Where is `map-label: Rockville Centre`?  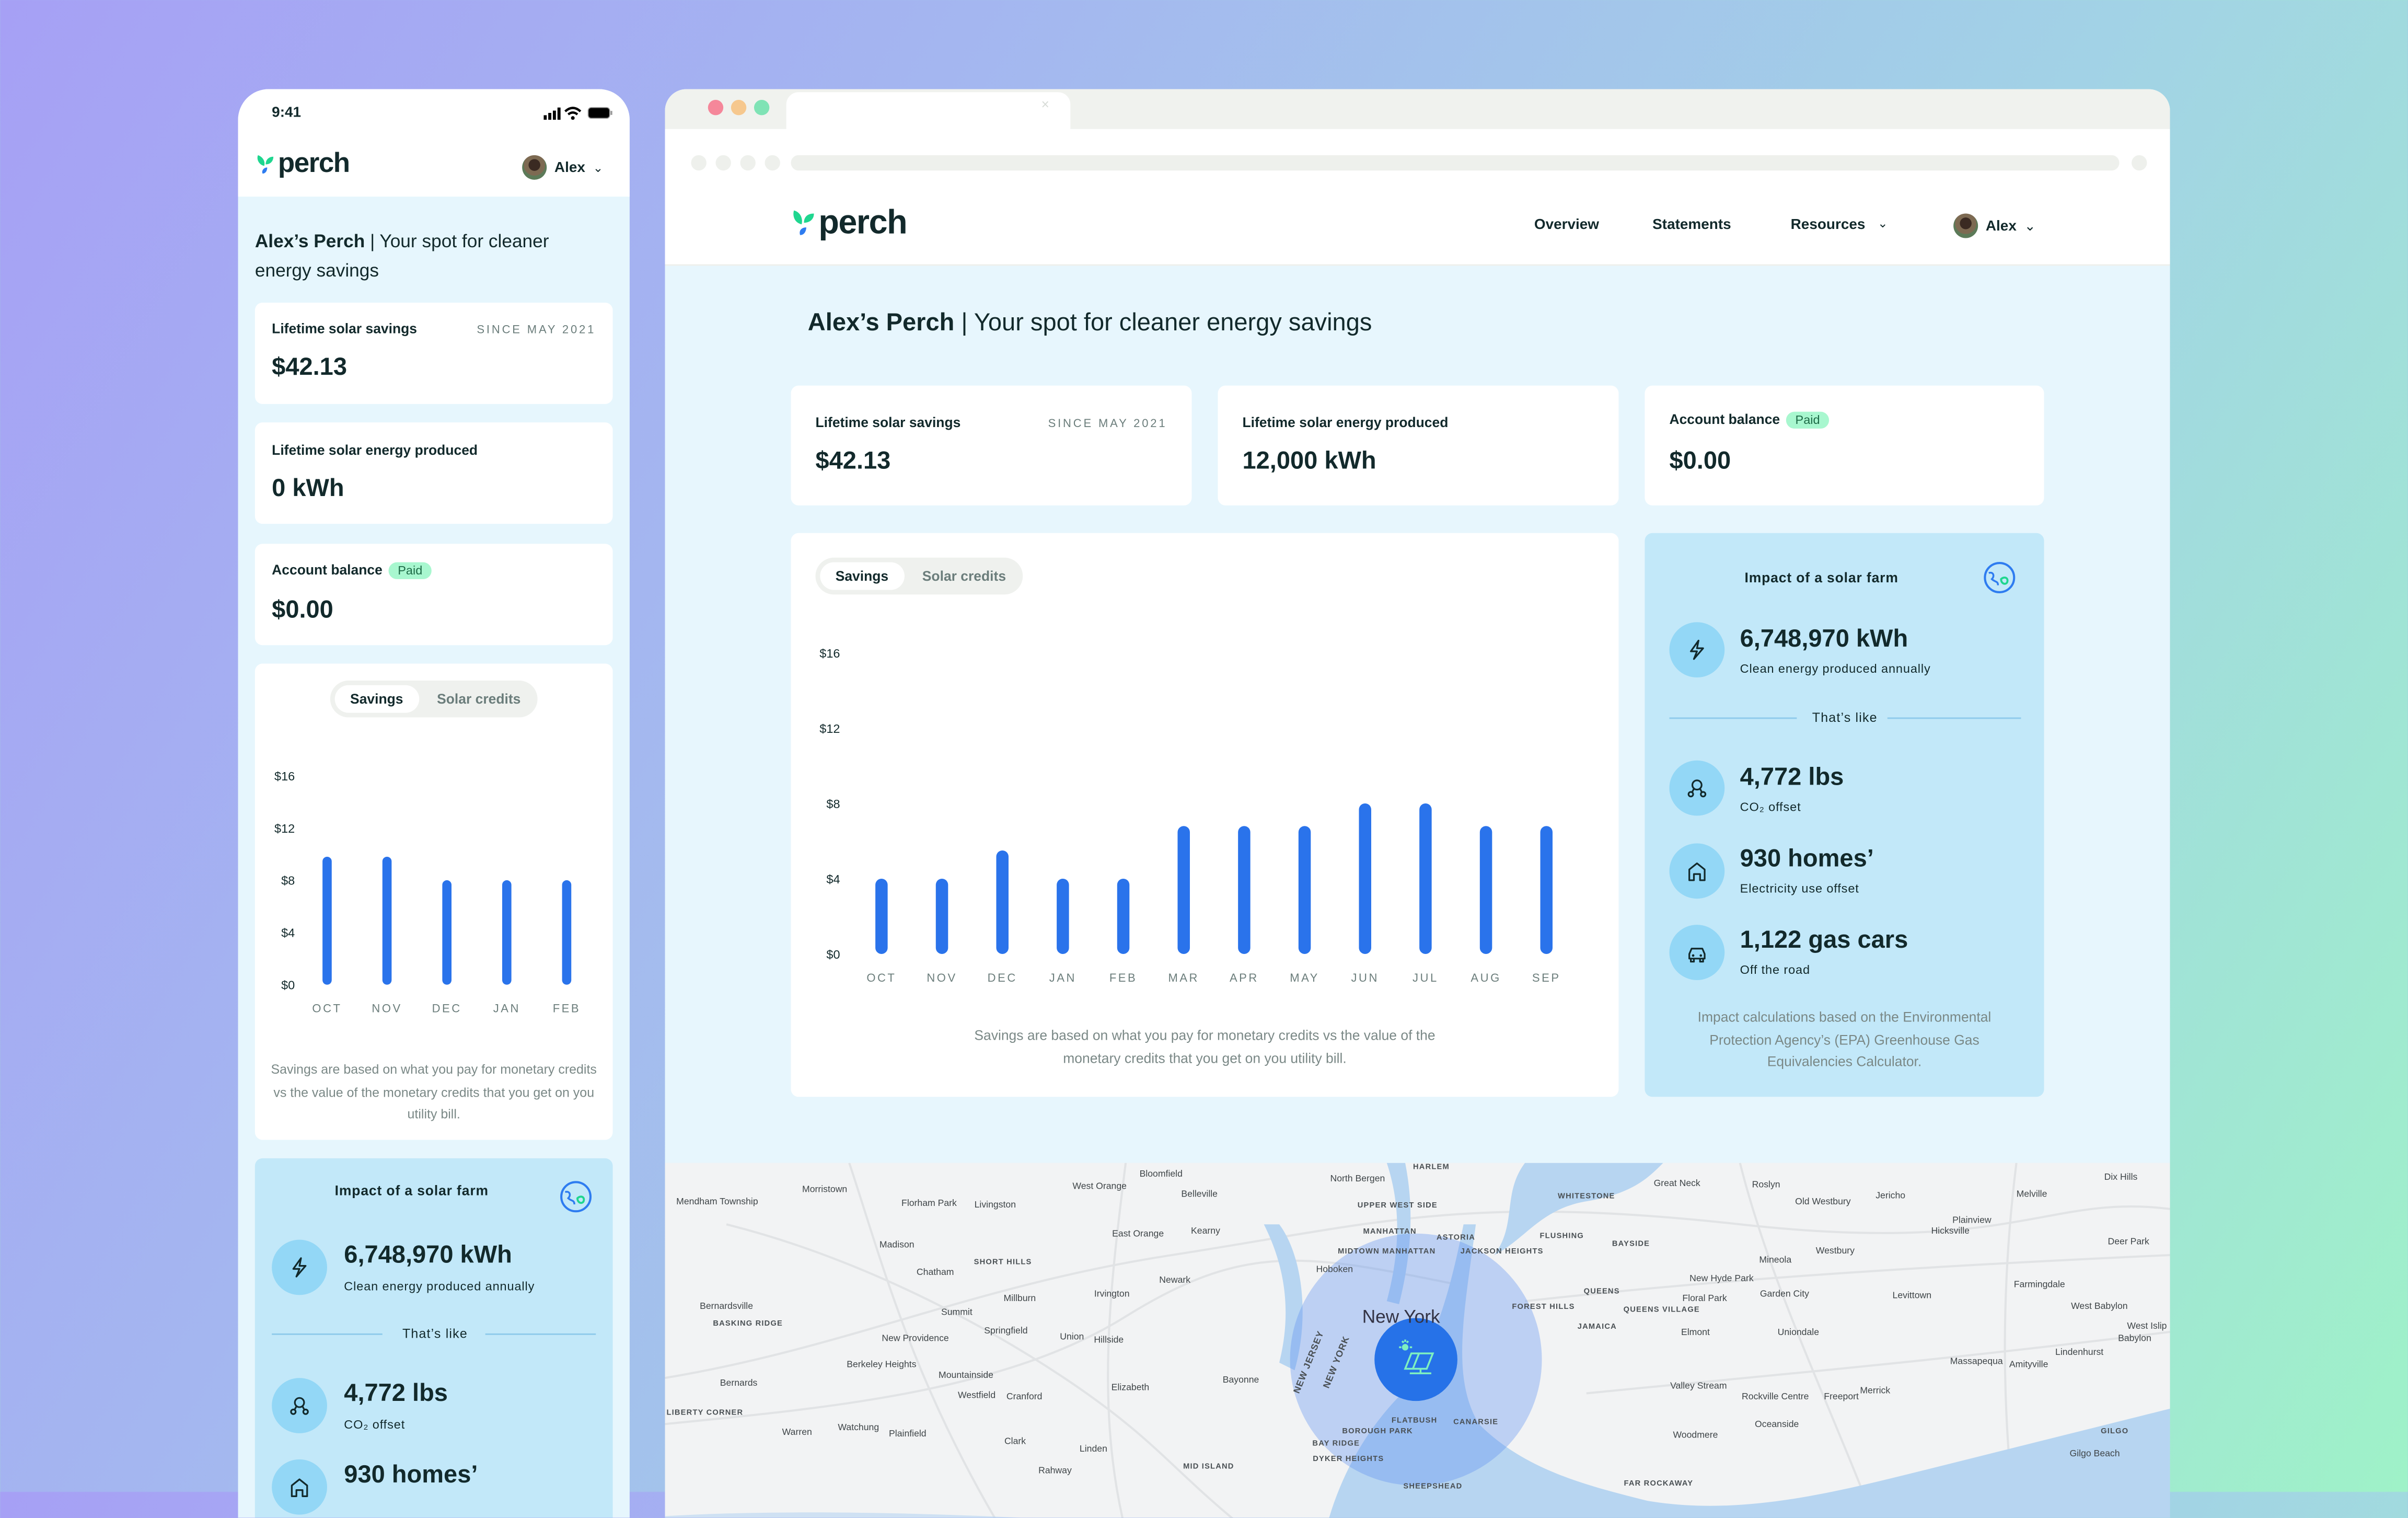
map-label: Rockville Centre is located at coordinates (1775, 1398).